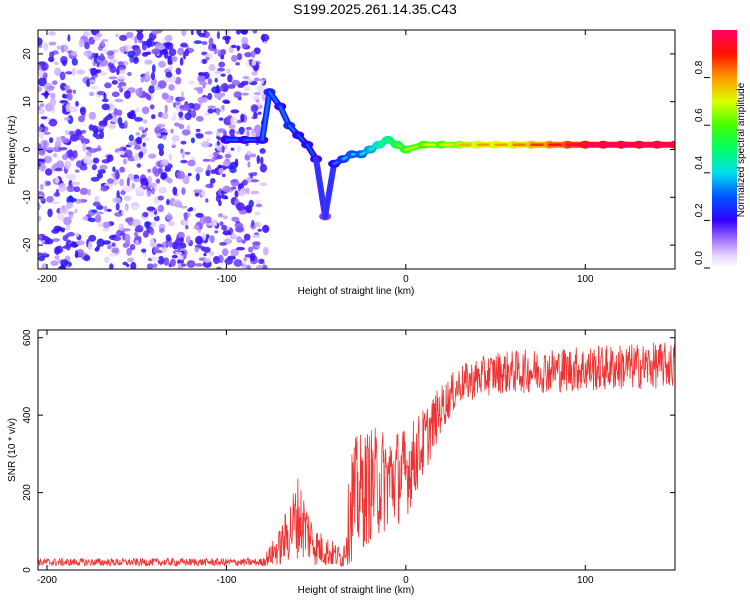  Describe the element at coordinates (447, 154) in the screenshot. I see `signal-ridge` at that location.